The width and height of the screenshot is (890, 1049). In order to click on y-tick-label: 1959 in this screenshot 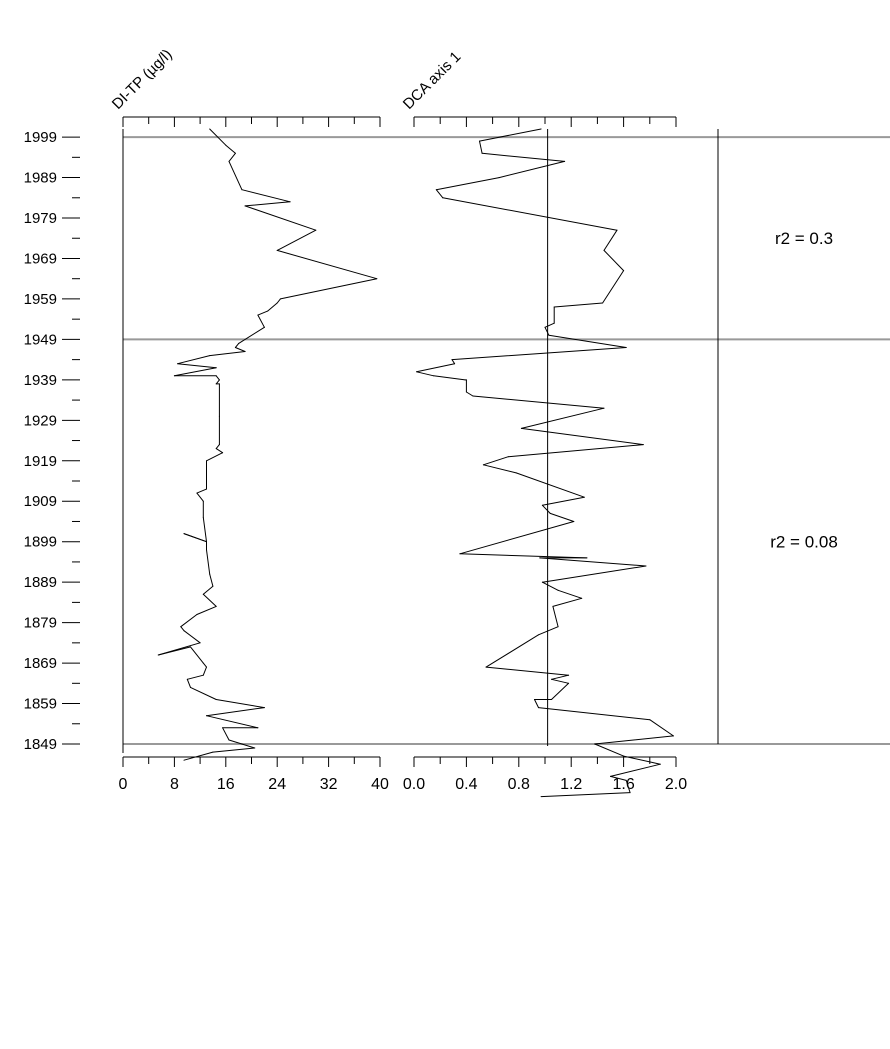, I will do `click(40, 299)`.